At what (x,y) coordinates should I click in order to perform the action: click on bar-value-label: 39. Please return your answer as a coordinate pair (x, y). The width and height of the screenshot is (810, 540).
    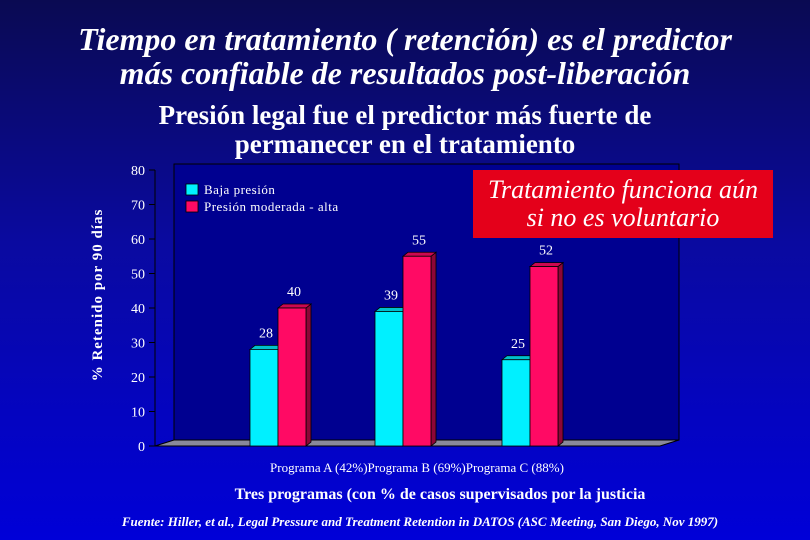
    Looking at the image, I should click on (391, 295).